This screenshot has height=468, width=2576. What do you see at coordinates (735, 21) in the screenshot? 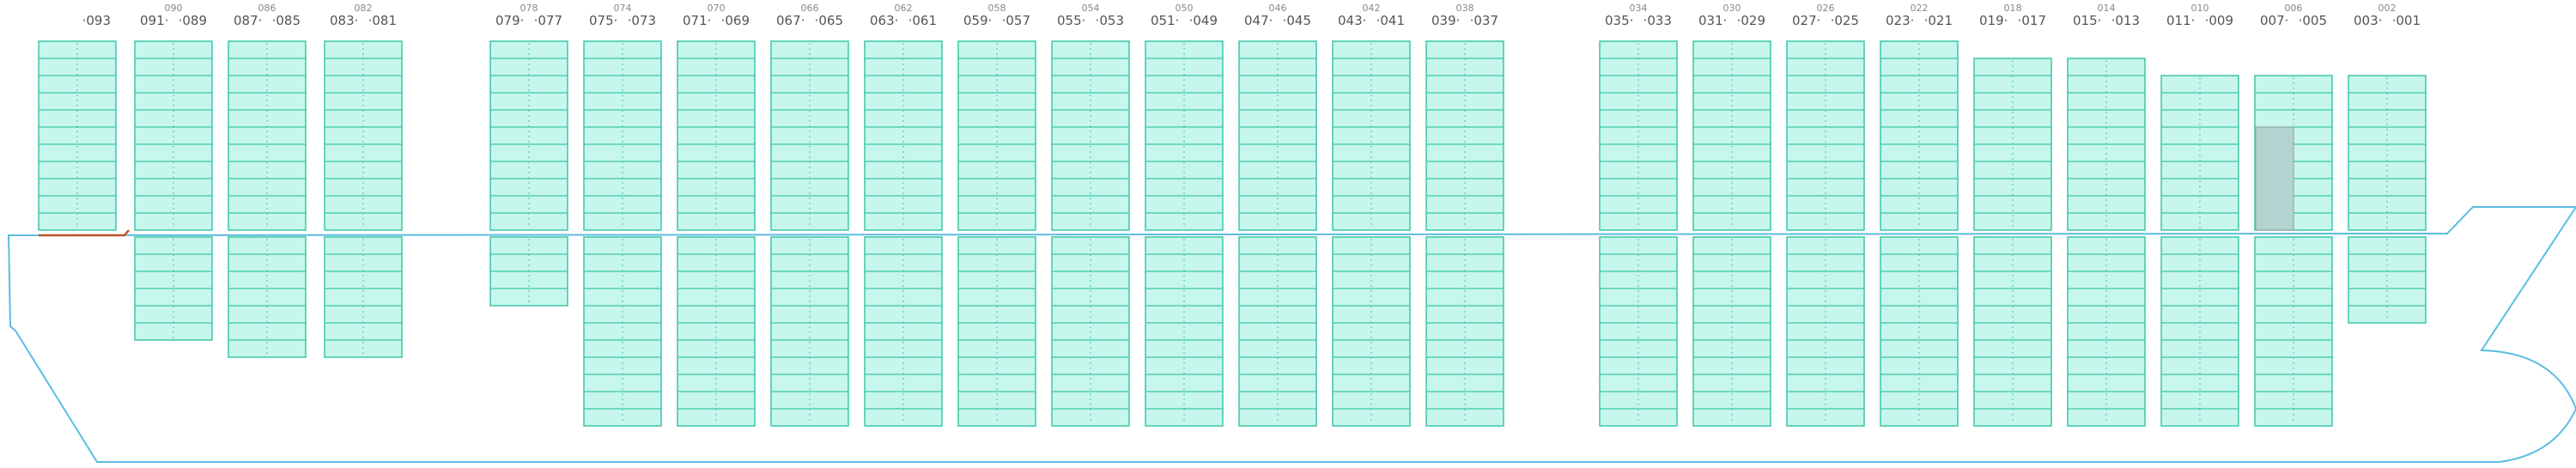
I see `bay-aft-label: ·069` at bounding box center [735, 21].